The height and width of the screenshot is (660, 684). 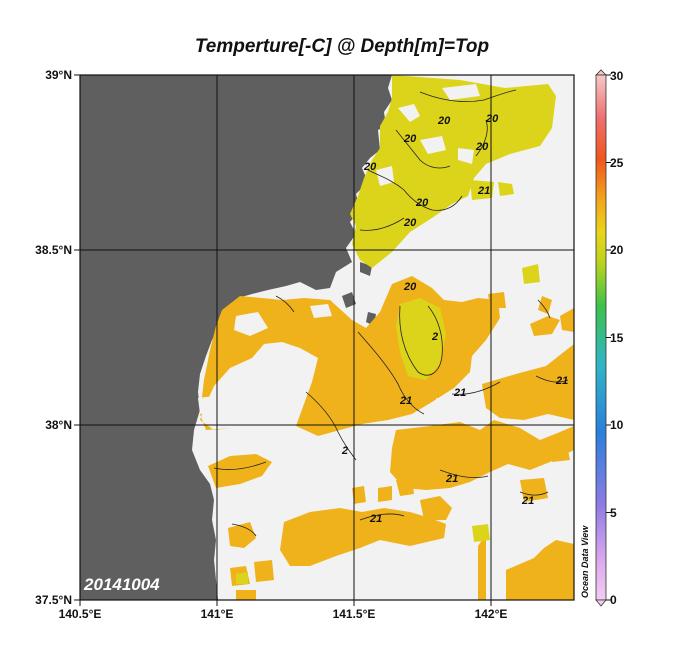 I want to click on temp-region-21-east, so click(x=528, y=382).